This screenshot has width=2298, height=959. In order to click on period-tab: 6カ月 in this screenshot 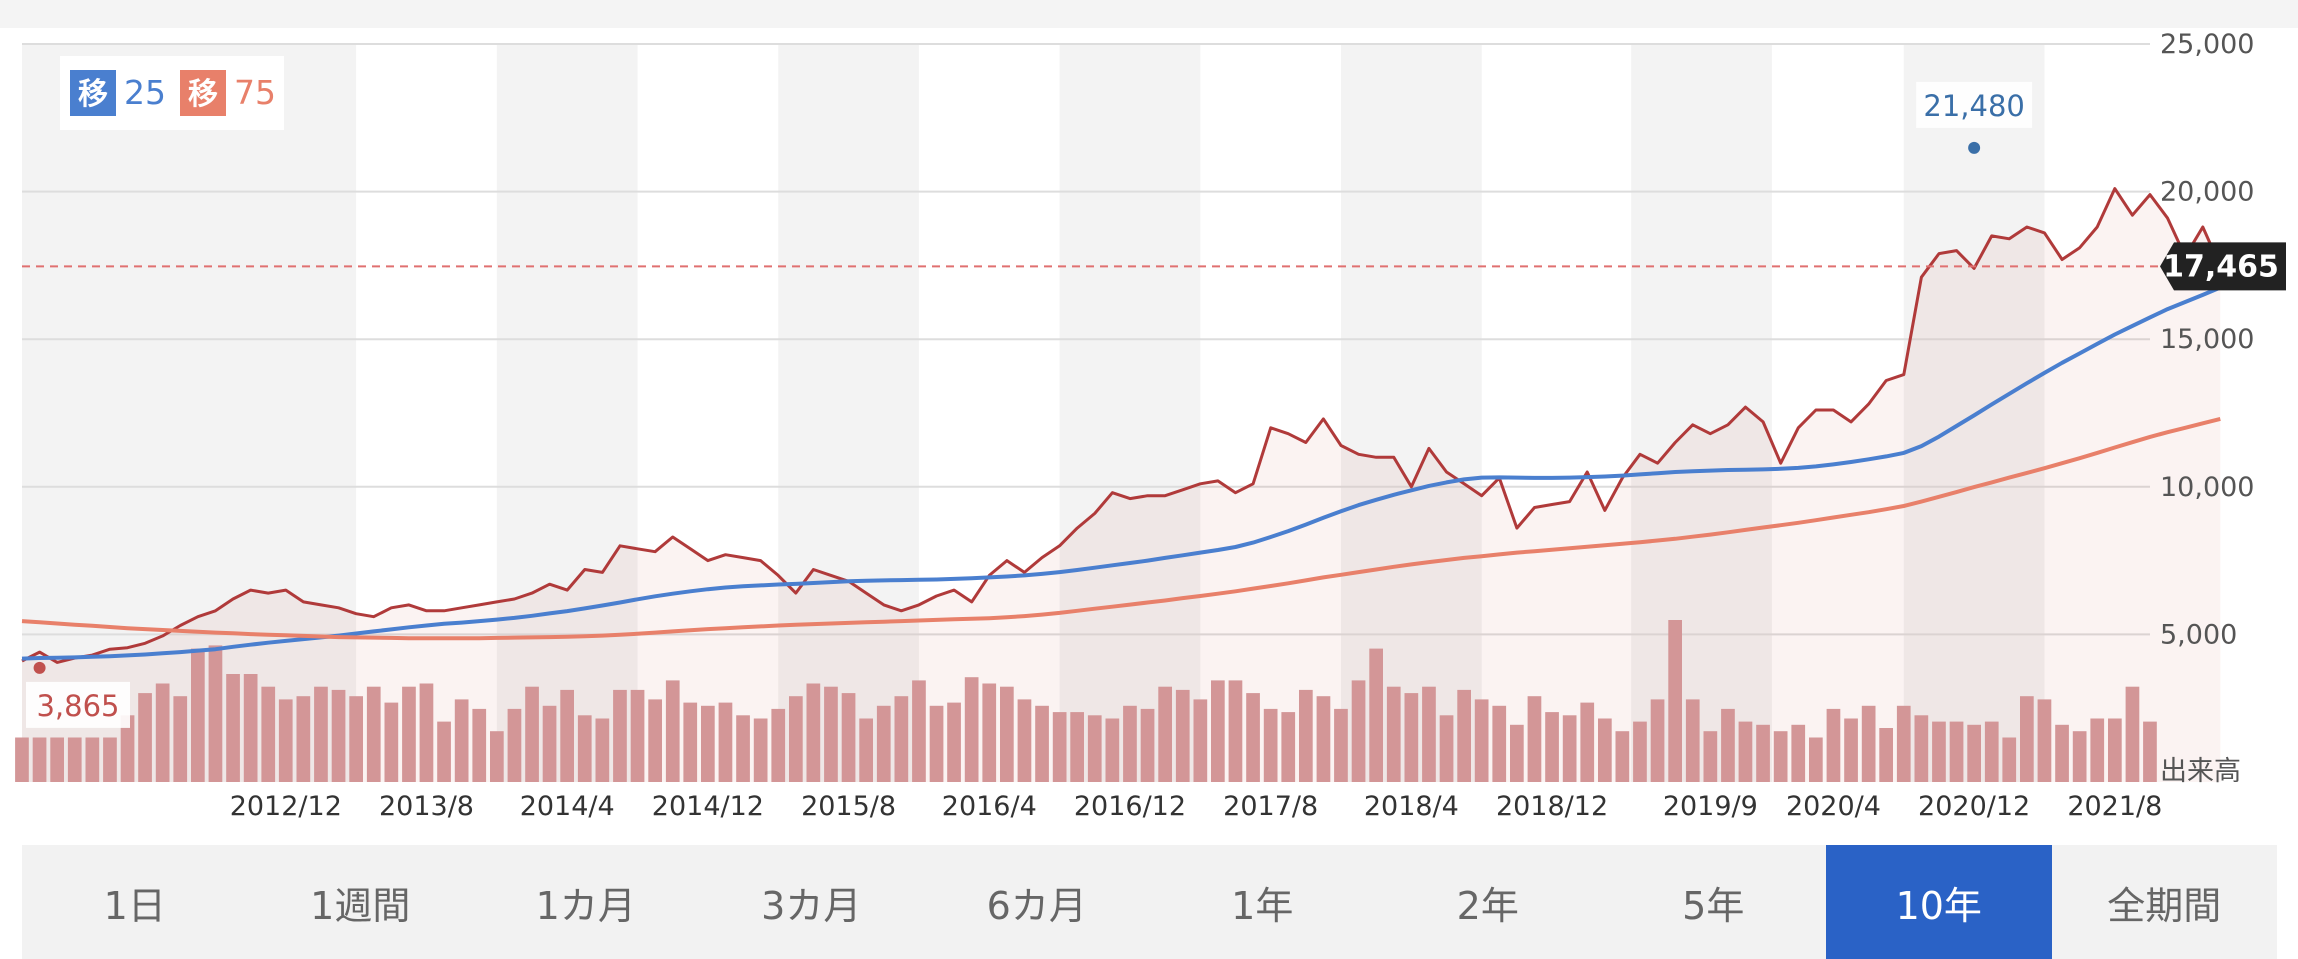, I will do `click(1036, 905)`.